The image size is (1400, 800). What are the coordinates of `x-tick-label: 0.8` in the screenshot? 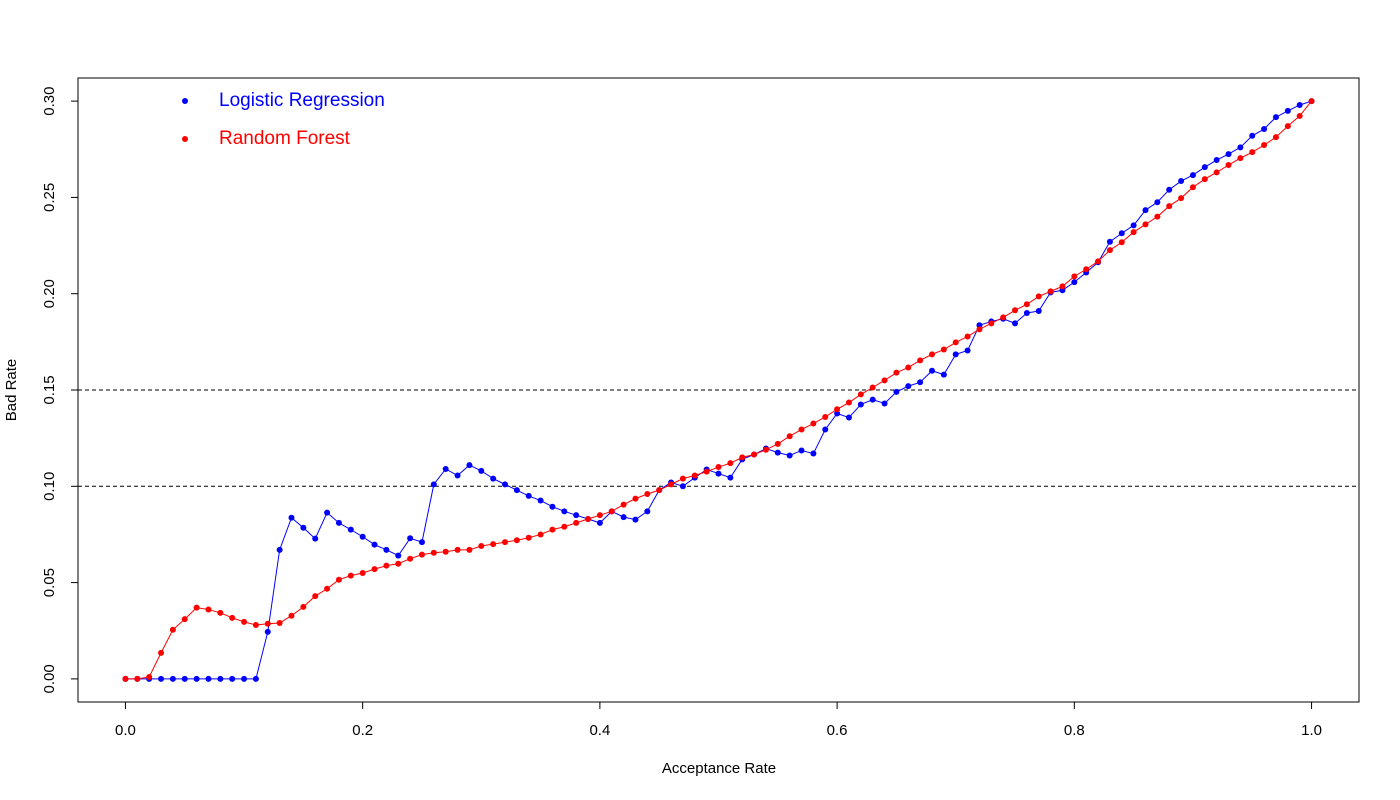 It's located at (1074, 730).